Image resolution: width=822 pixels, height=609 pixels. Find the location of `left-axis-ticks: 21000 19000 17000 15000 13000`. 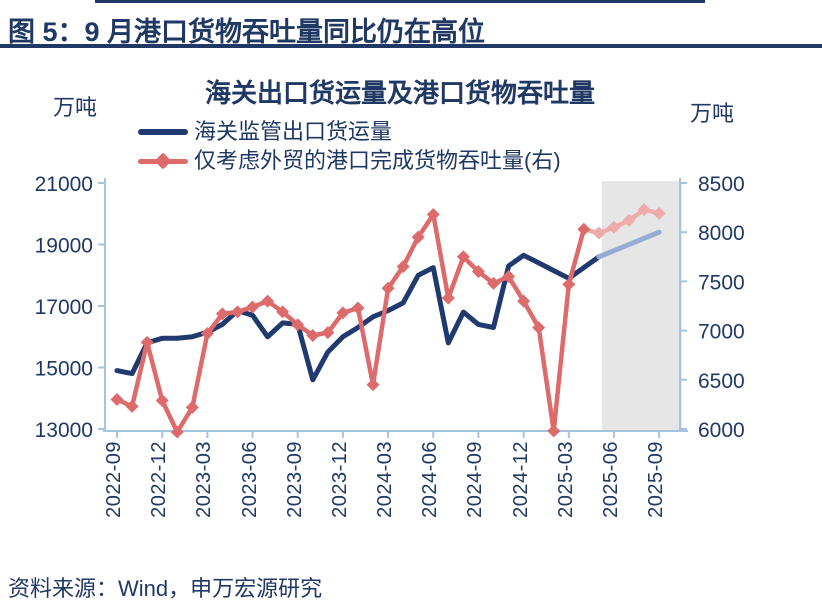

left-axis-ticks: 21000 19000 17000 15000 13000 is located at coordinates (70, 307).